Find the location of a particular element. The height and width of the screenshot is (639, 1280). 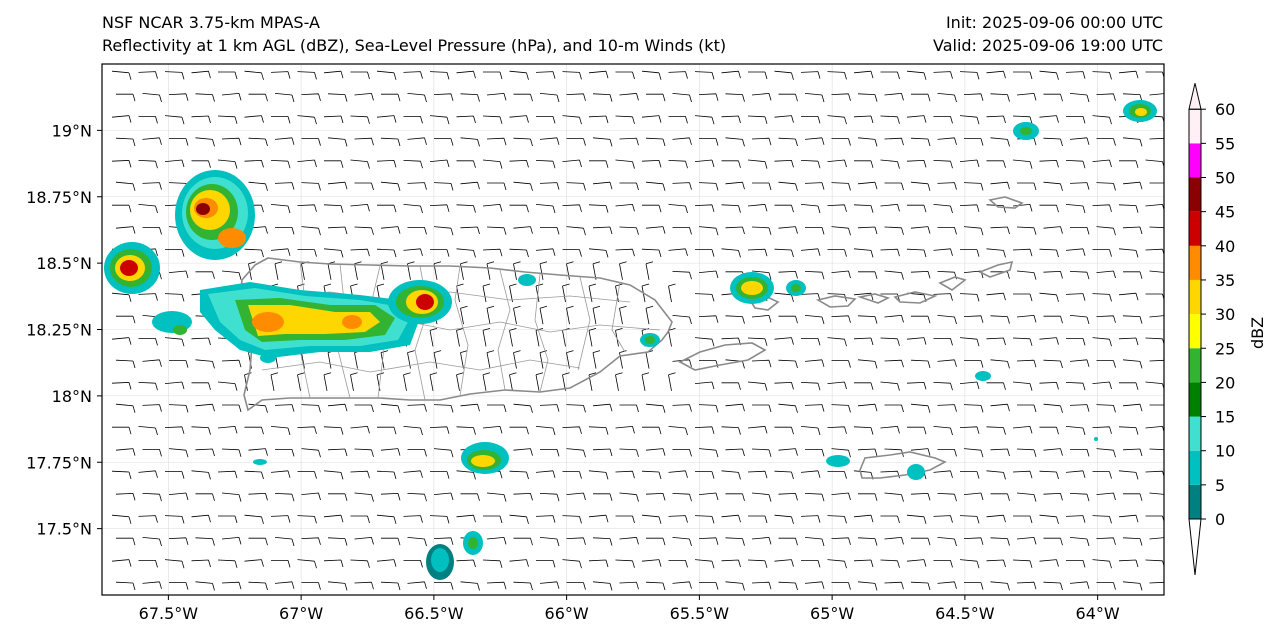

echo-band is located at coordinates (314, 320).